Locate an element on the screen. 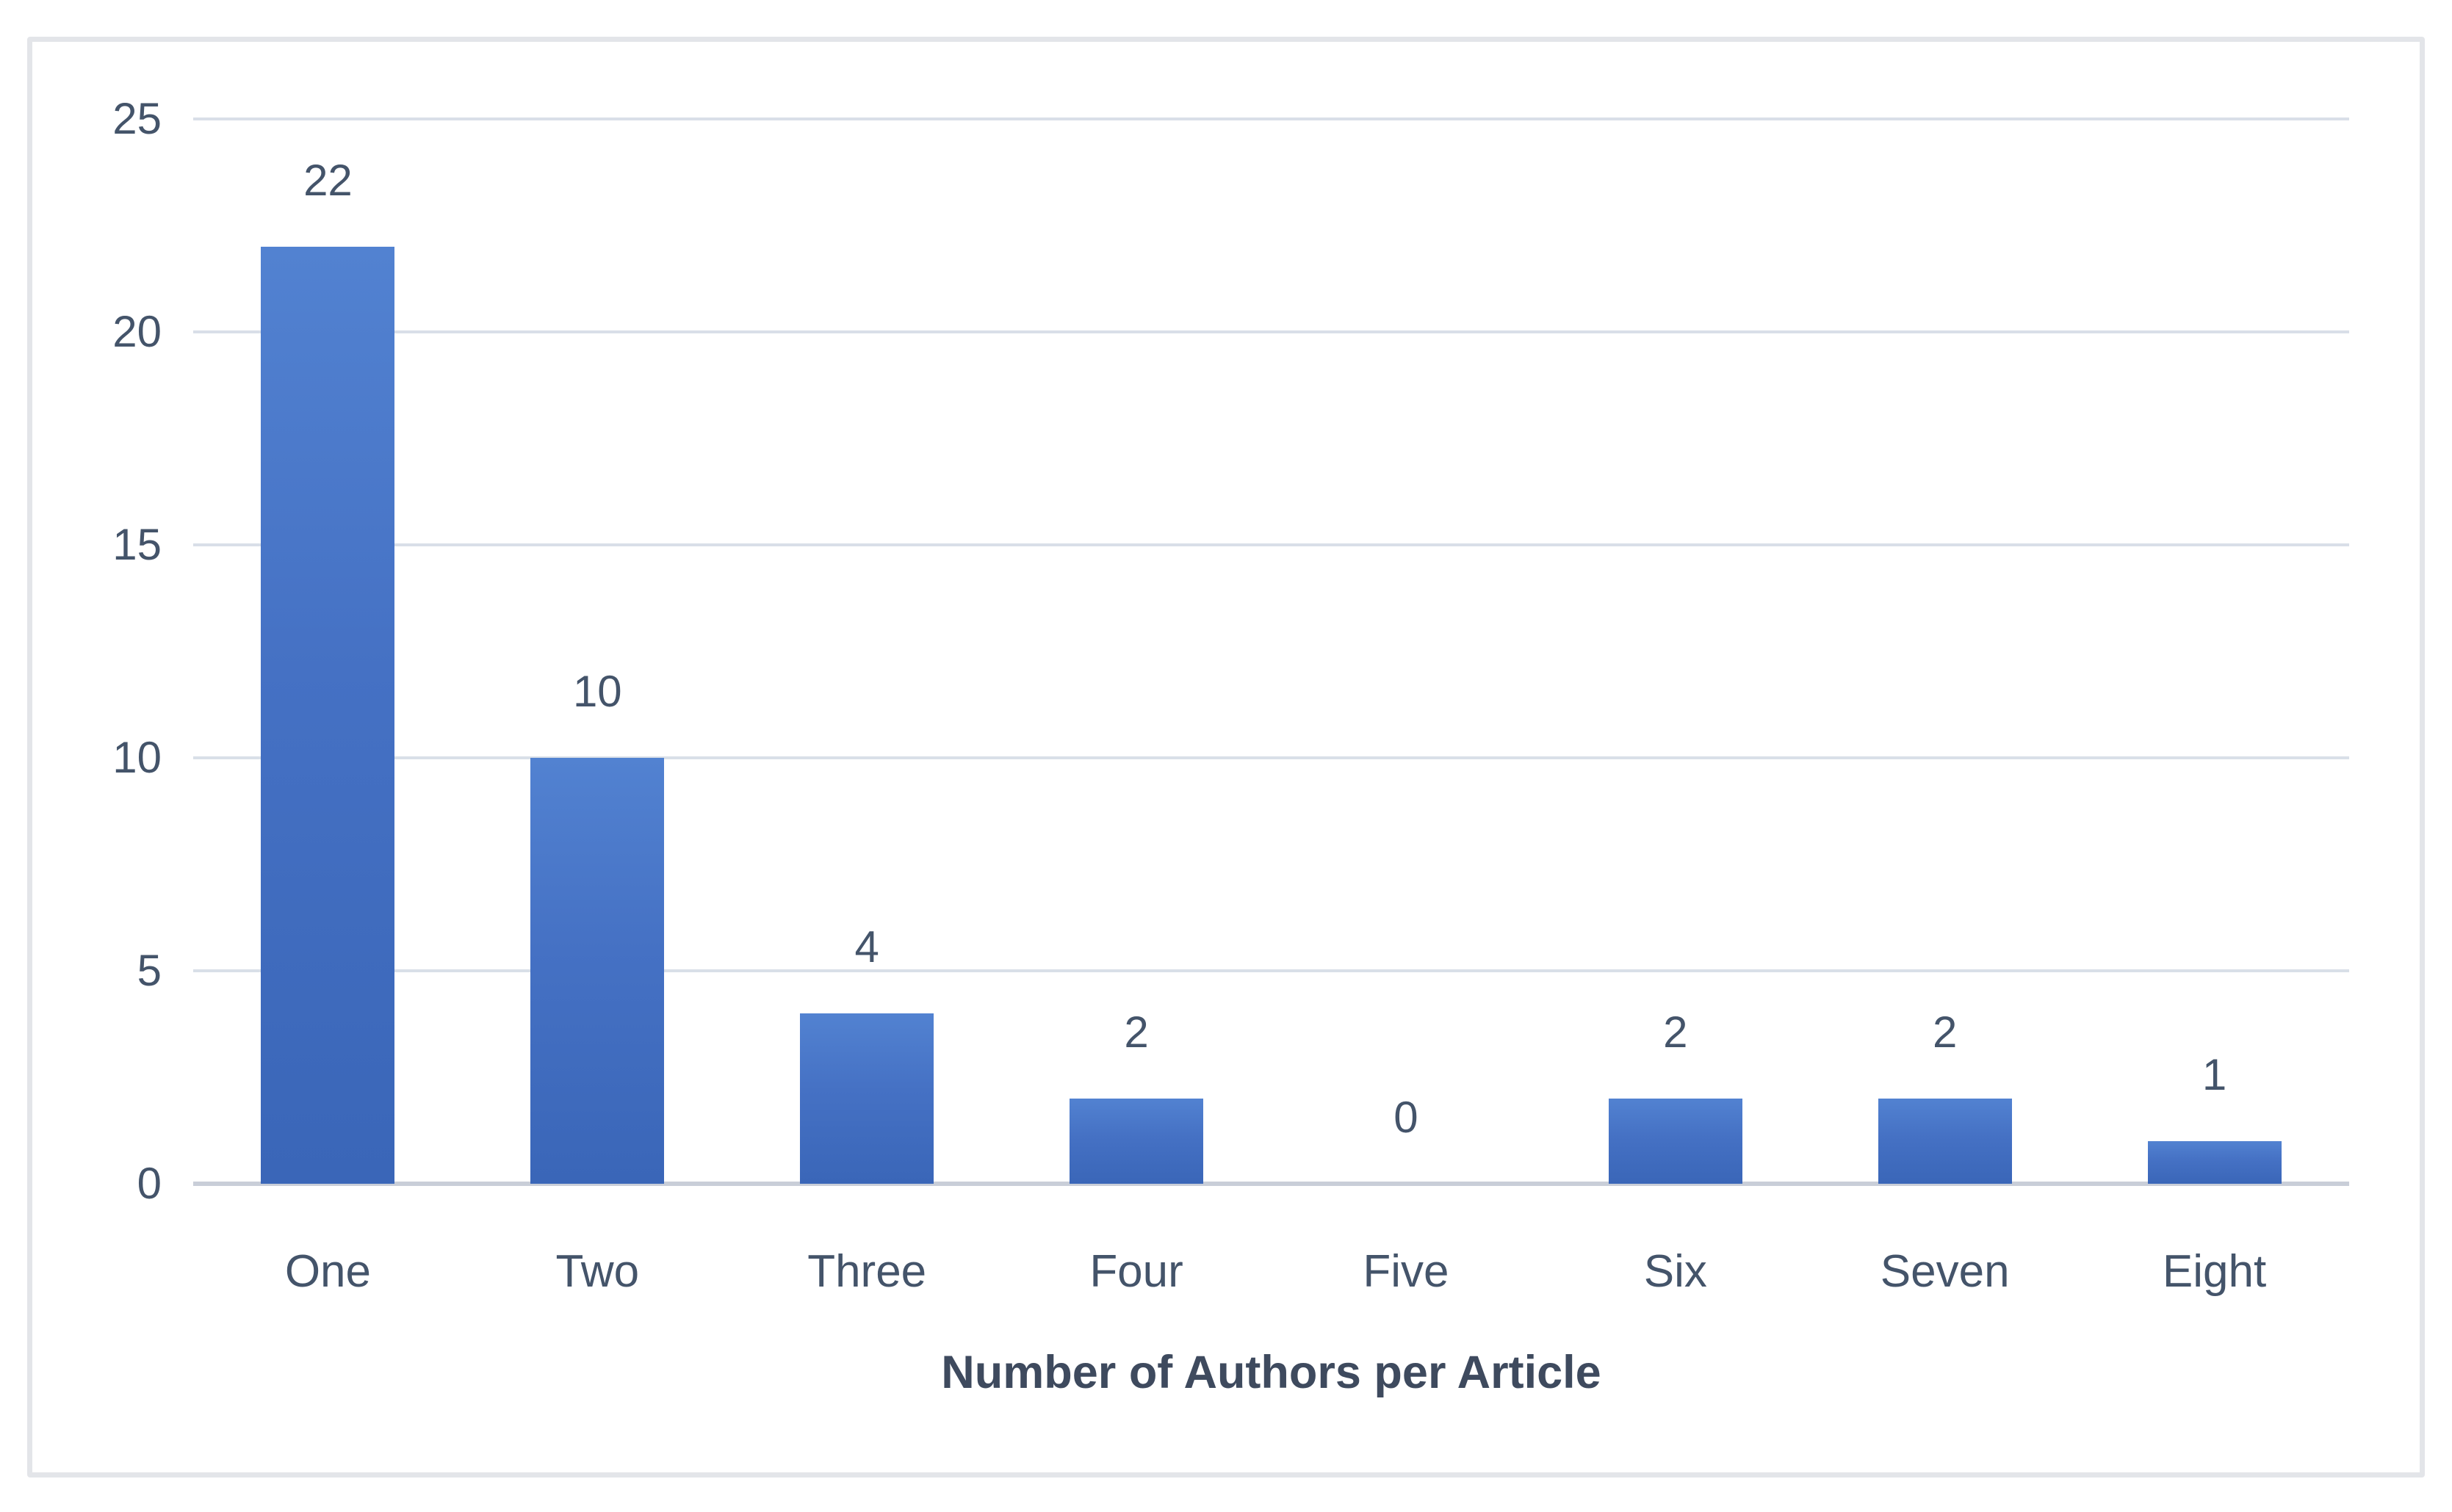 This screenshot has height=1512, width=2452. y-tick-label: 15 is located at coordinates (137, 544).